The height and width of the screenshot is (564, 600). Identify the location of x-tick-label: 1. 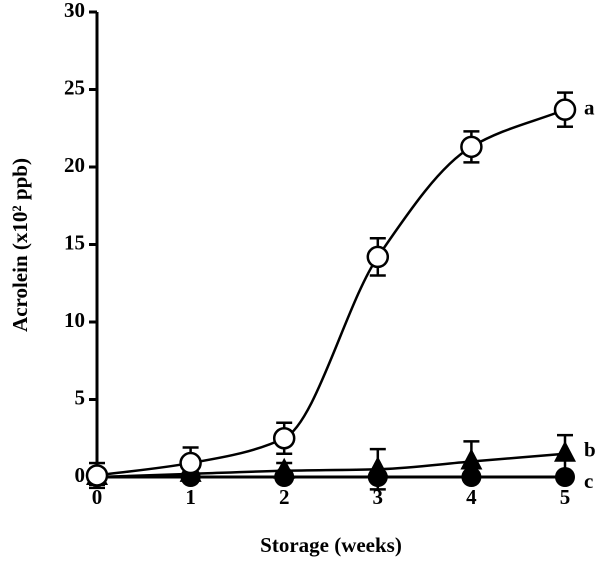
(190, 497).